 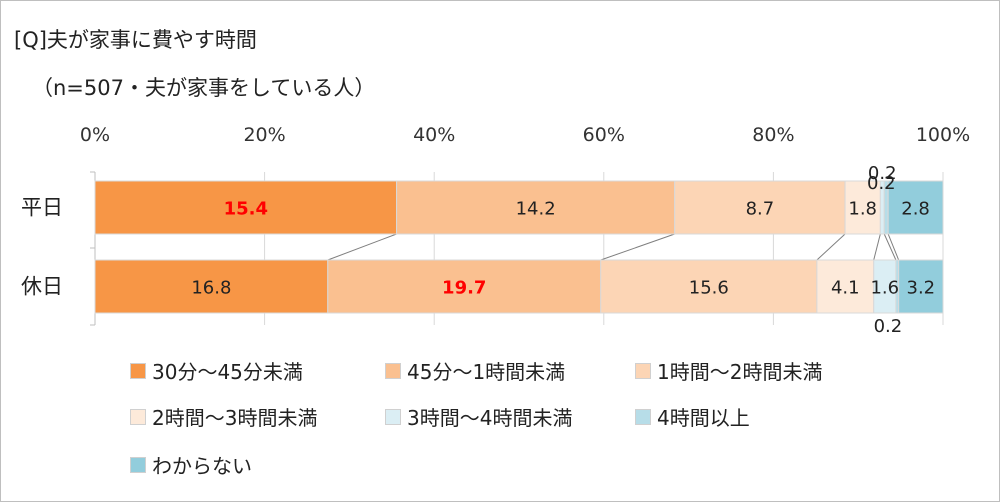 I want to click on data-label: 14.2, so click(x=536, y=209).